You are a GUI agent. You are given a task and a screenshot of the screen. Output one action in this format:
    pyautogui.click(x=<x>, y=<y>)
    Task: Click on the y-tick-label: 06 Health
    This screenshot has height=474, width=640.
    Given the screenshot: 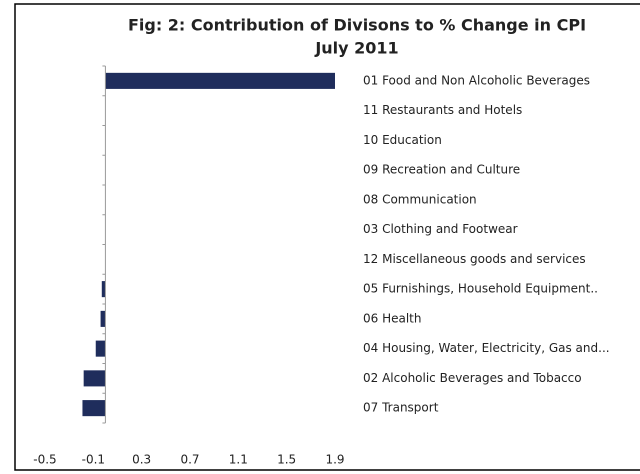 What is the action you would take?
    pyautogui.click(x=392, y=318)
    